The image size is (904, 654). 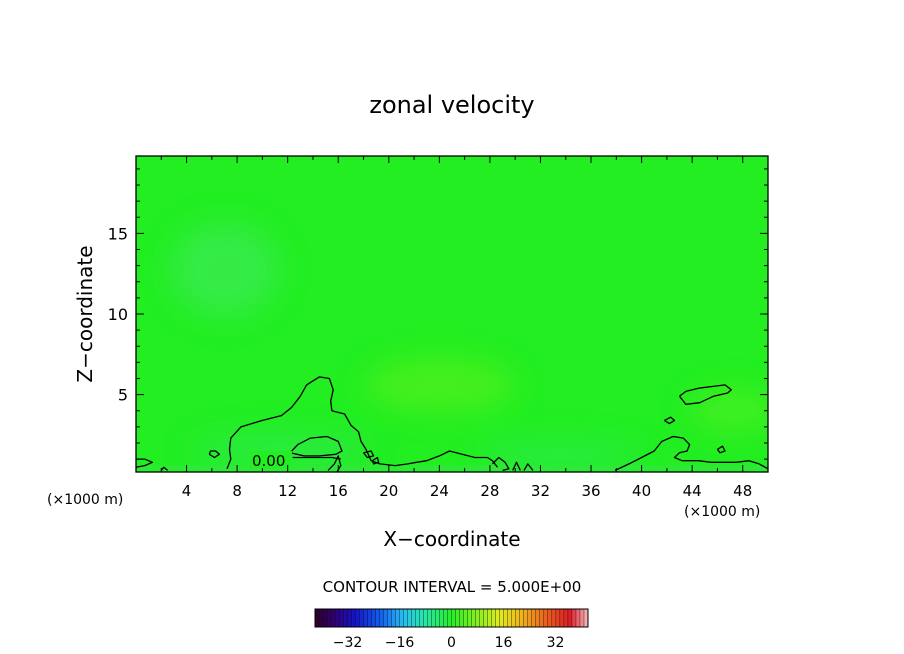 I want to click on contour-label: 0.00, so click(x=268, y=461).